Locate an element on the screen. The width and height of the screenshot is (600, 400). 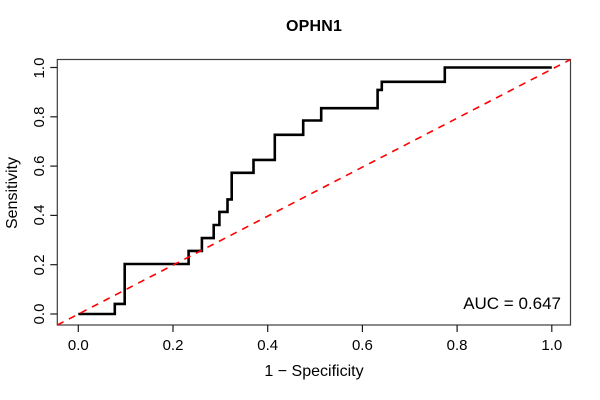
x-tick-label: 0.4 is located at coordinates (268, 345).